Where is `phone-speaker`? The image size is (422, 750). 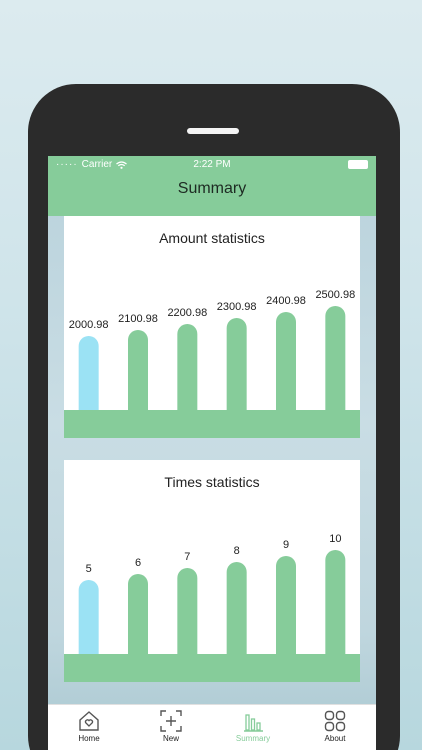
phone-speaker is located at coordinates (213, 131).